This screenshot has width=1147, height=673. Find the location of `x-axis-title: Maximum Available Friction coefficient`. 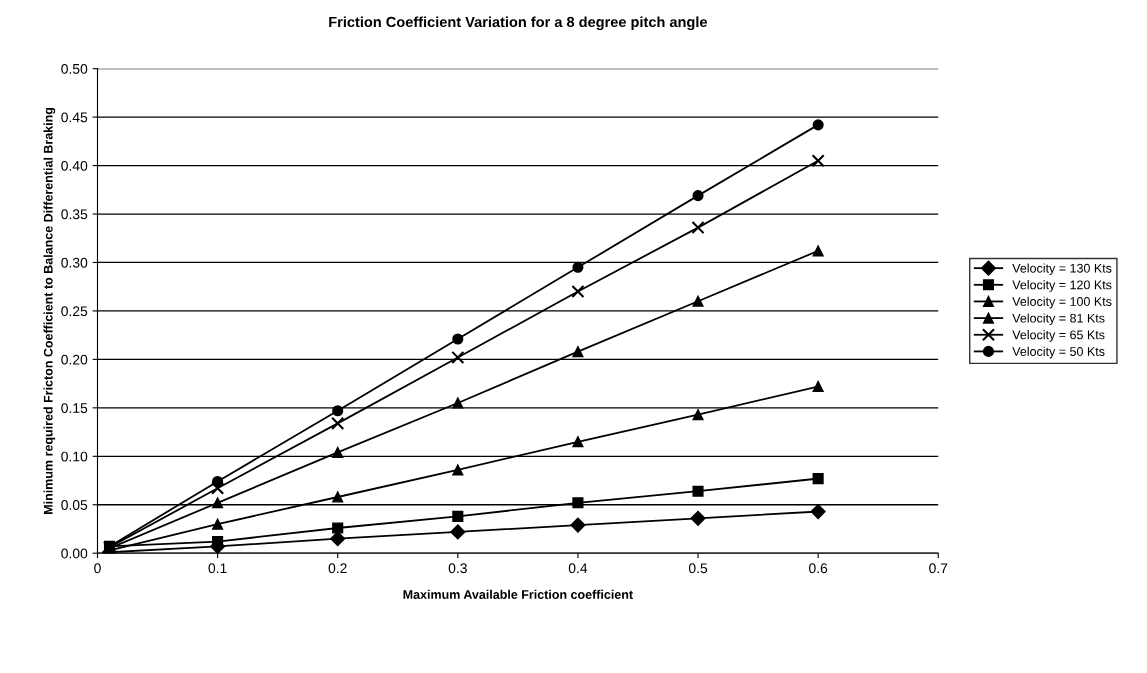

x-axis-title: Maximum Available Friction coefficient is located at coordinates (518, 594).